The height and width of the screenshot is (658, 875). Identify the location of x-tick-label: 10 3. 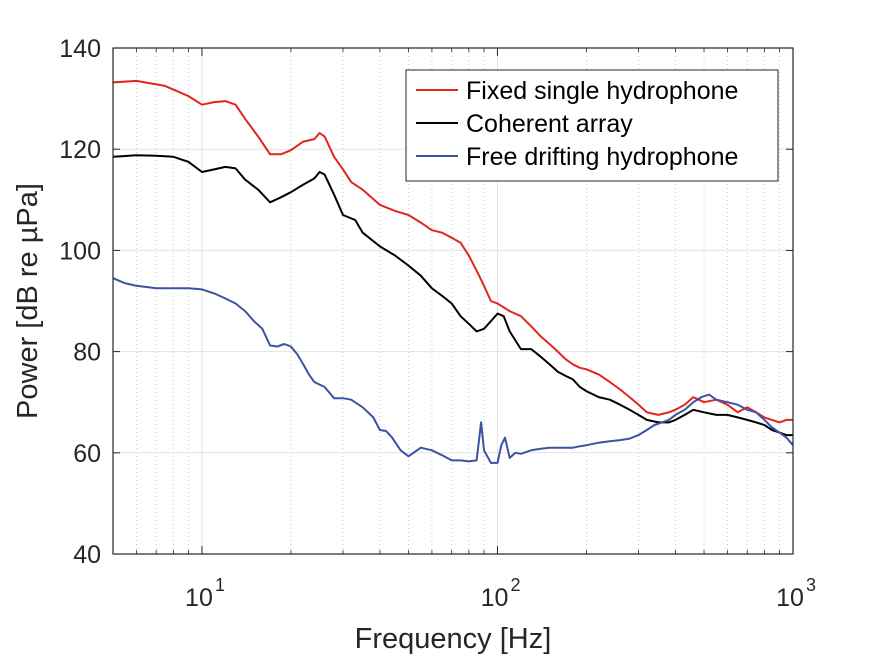
(796, 593).